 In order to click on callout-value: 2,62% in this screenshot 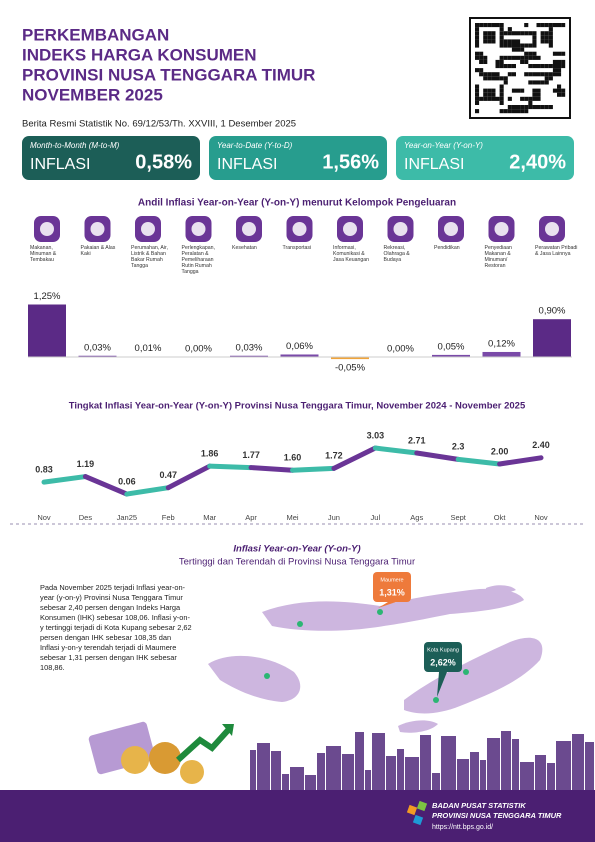, I will do `click(443, 662)`.